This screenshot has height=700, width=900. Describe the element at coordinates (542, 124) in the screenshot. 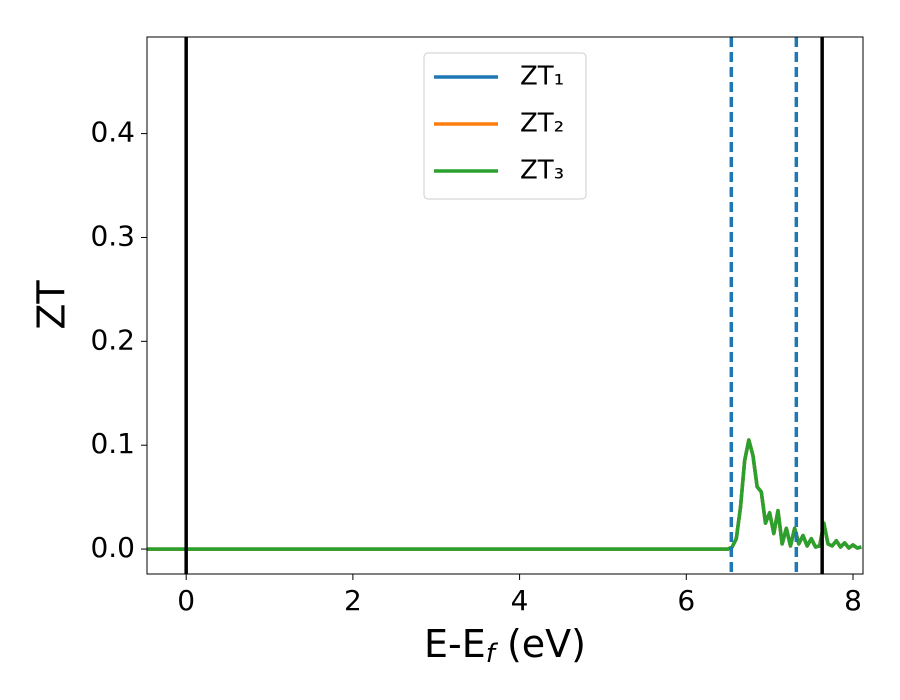

I see `legend-label: ZT₂` at that location.